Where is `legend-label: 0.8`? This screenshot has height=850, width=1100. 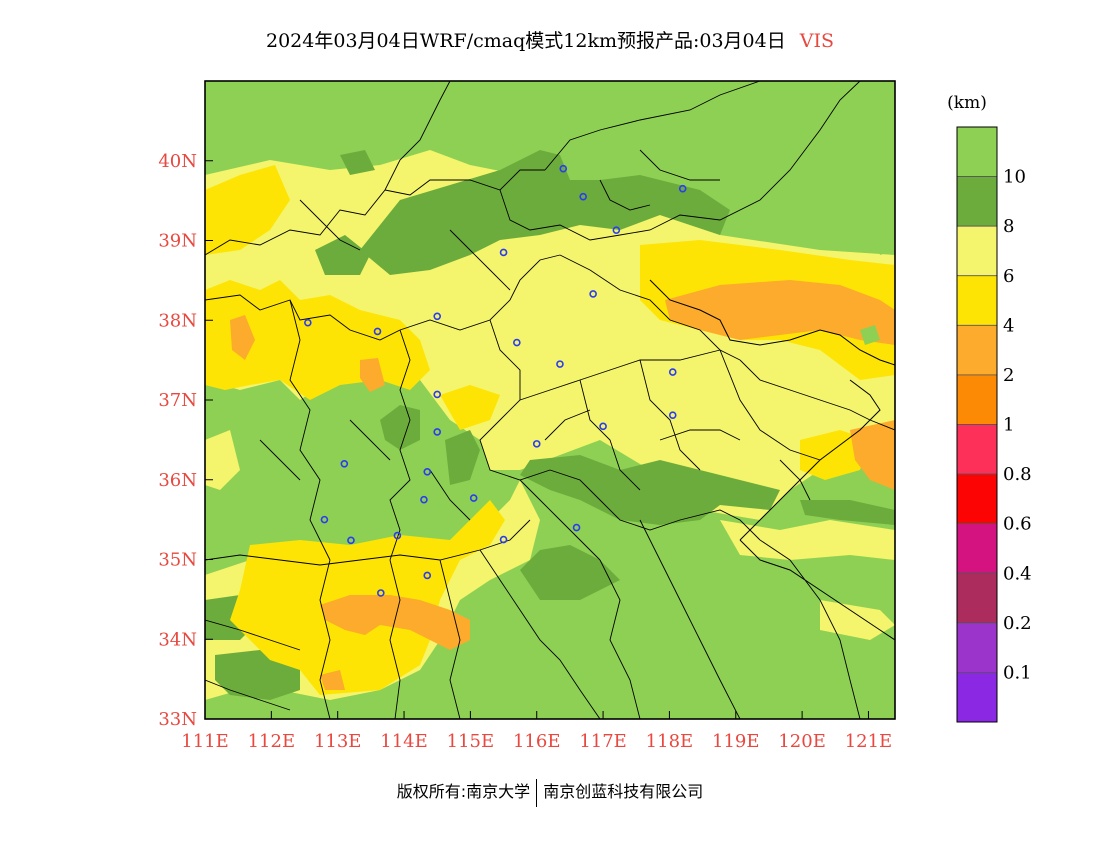
legend-label: 0.8 is located at coordinates (1017, 474).